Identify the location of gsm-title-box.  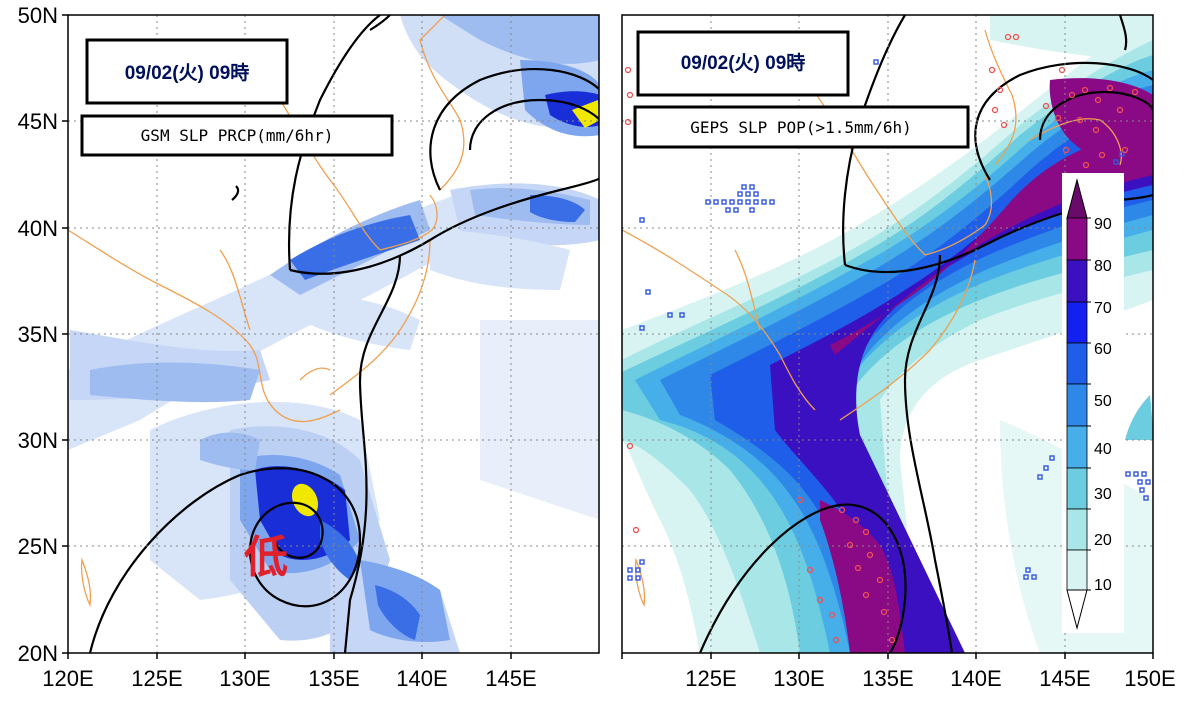
(237, 135).